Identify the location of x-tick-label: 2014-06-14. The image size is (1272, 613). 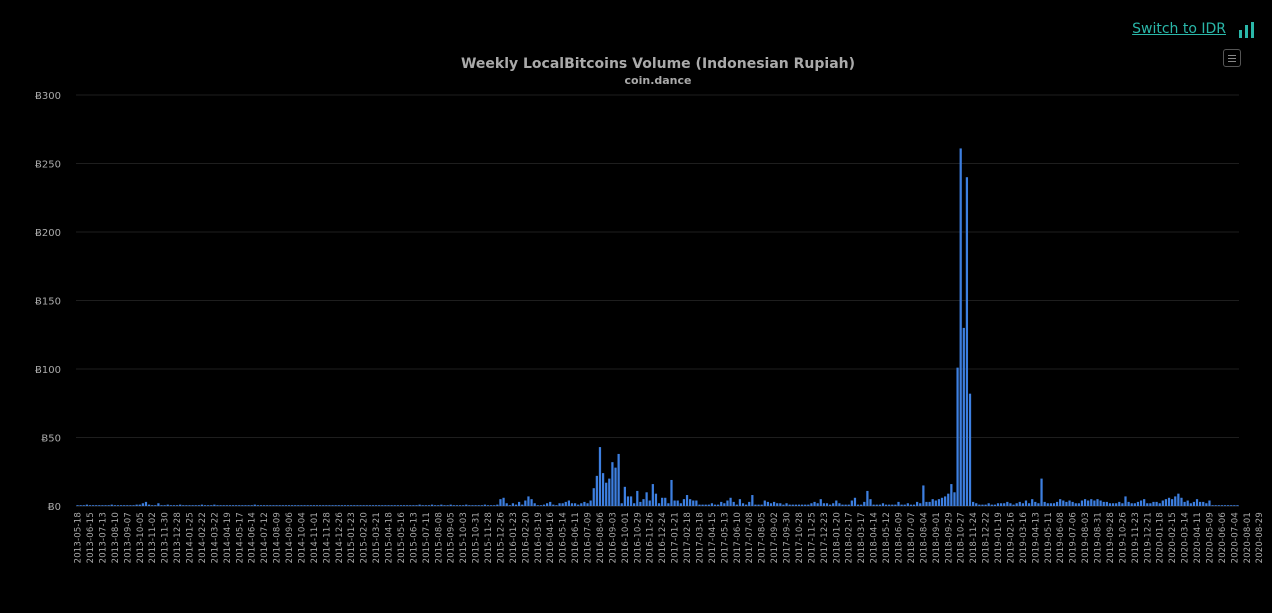
(253, 537).